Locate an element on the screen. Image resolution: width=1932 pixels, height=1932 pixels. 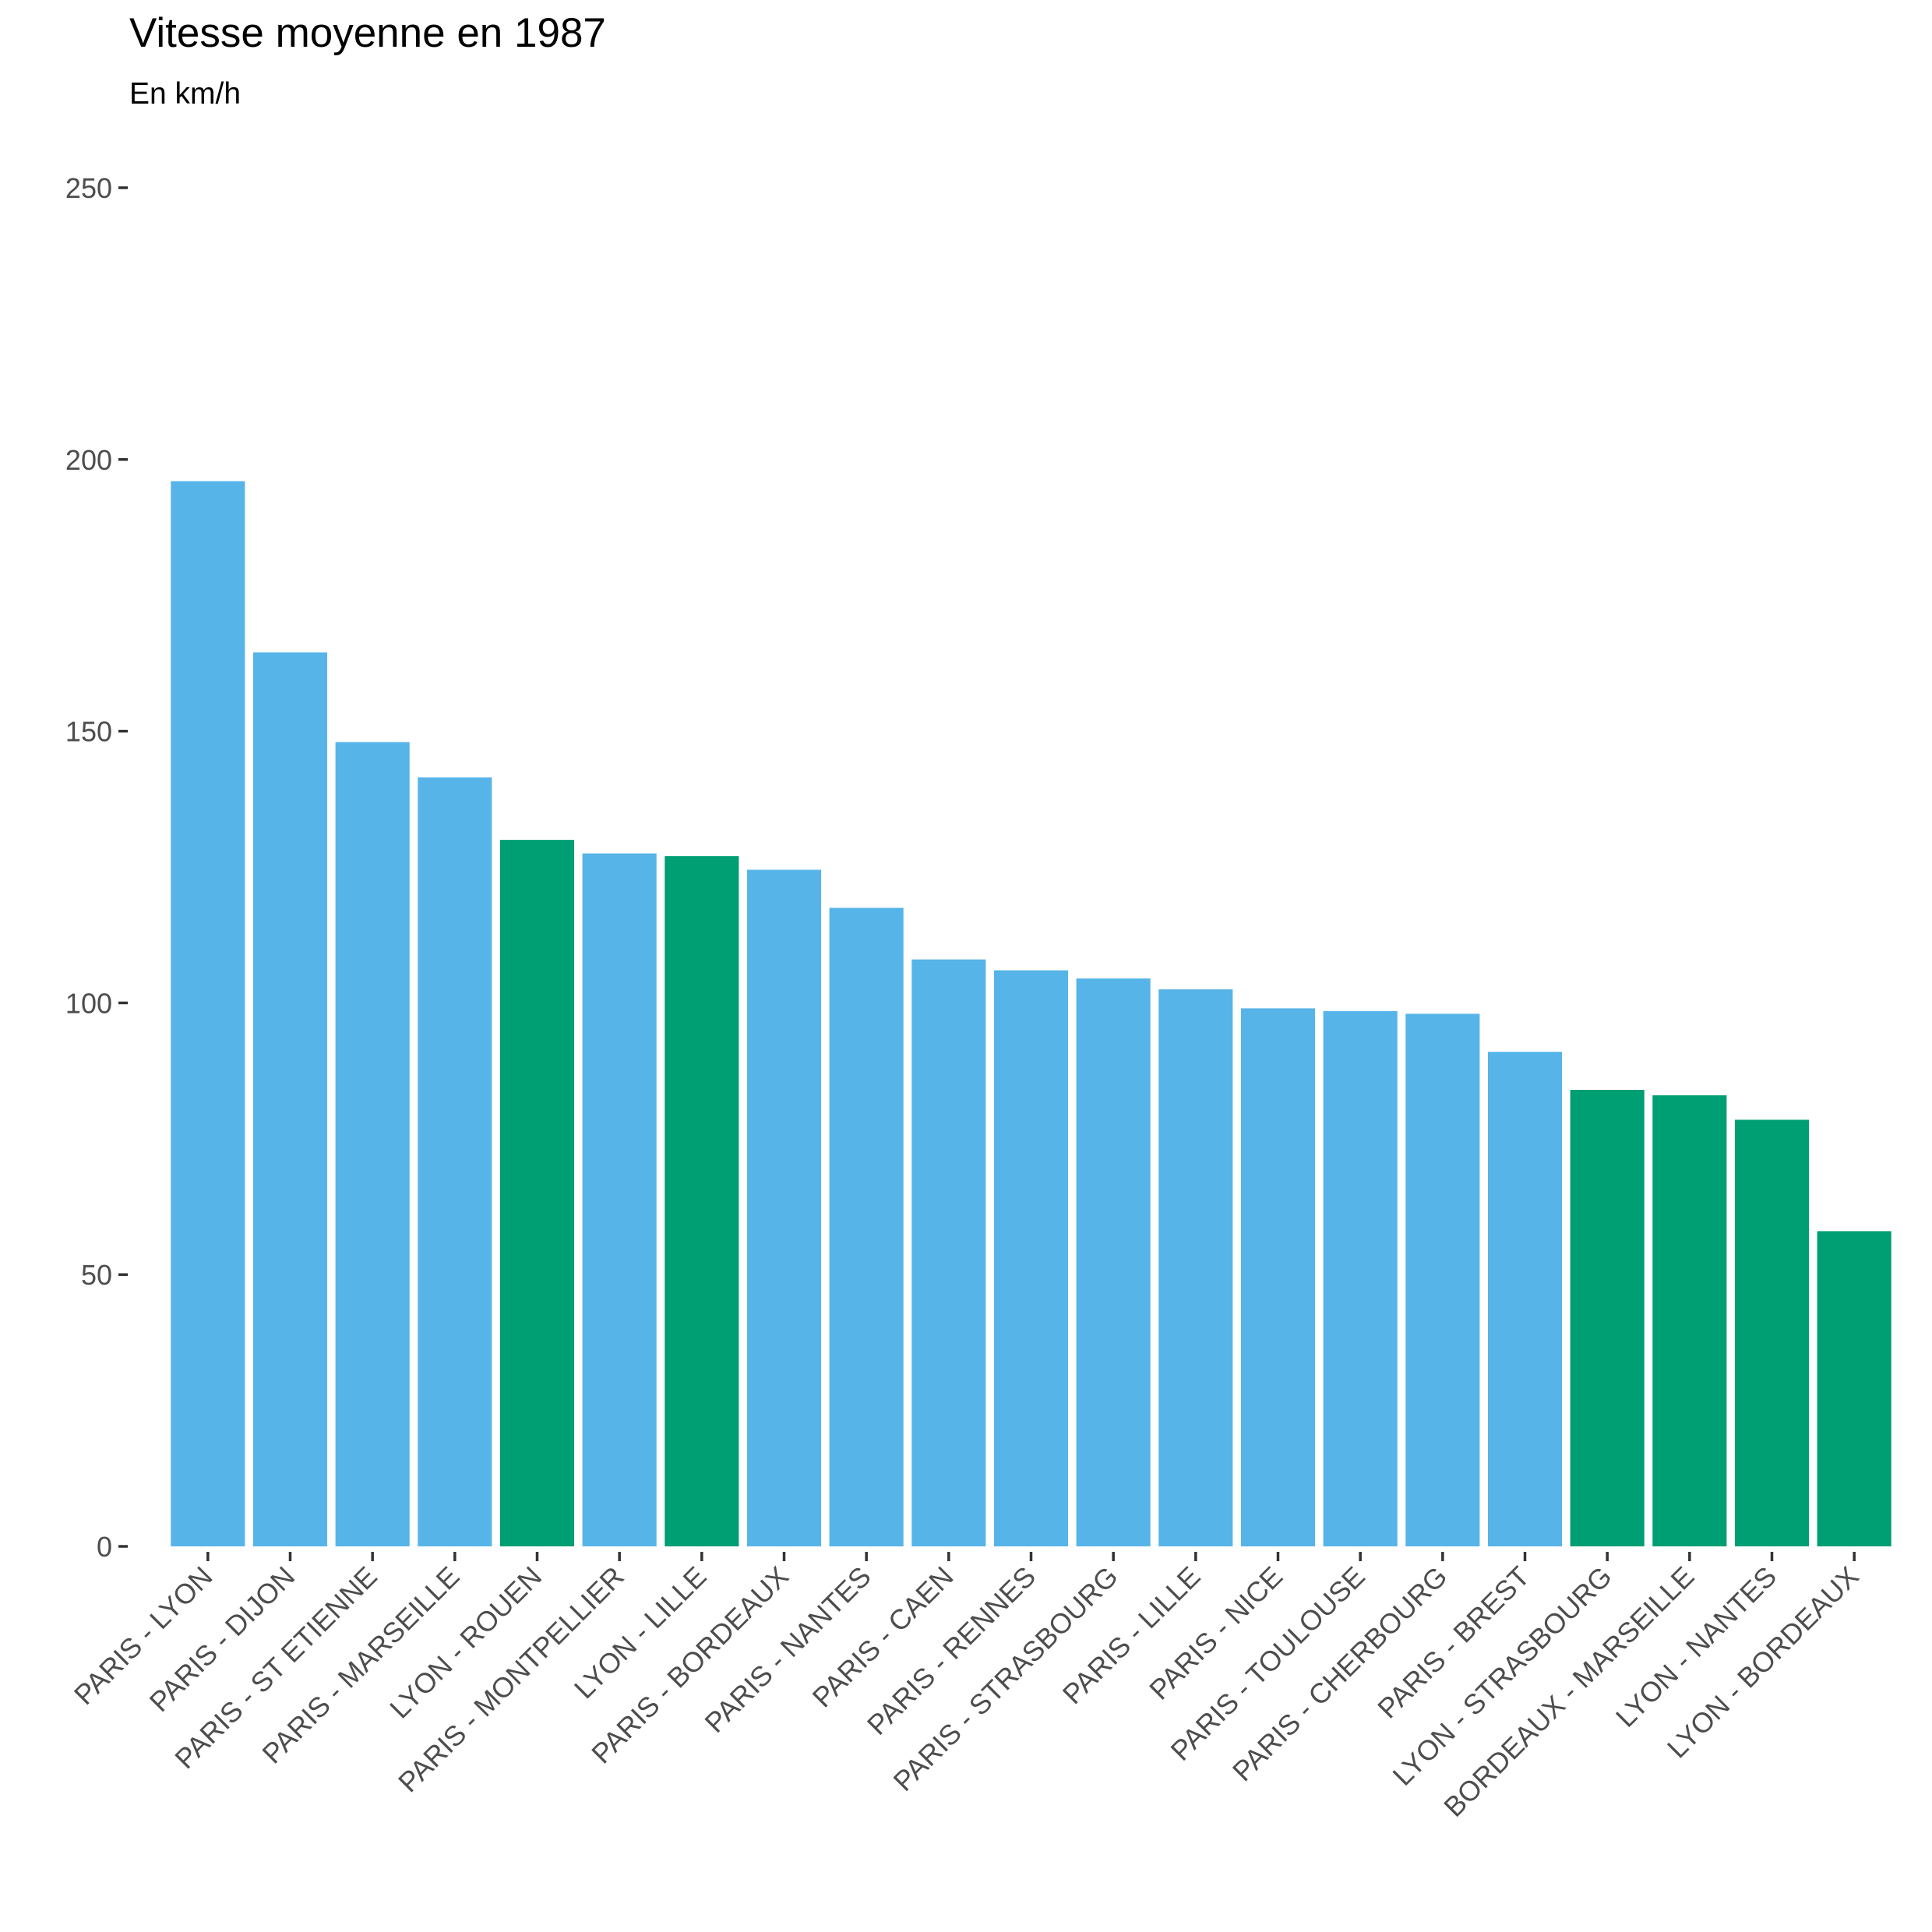
y-tick-label: 150 is located at coordinates (88, 732).